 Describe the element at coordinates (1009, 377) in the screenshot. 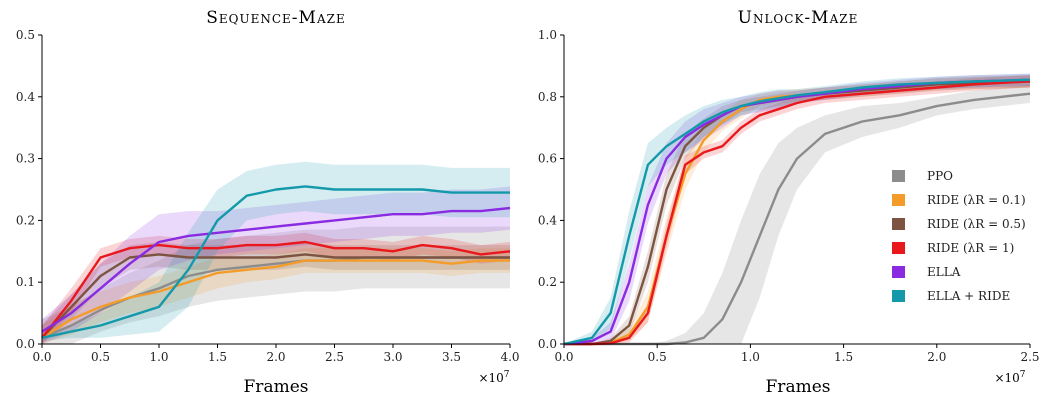

I see `x-multiplier-right: ×107` at that location.